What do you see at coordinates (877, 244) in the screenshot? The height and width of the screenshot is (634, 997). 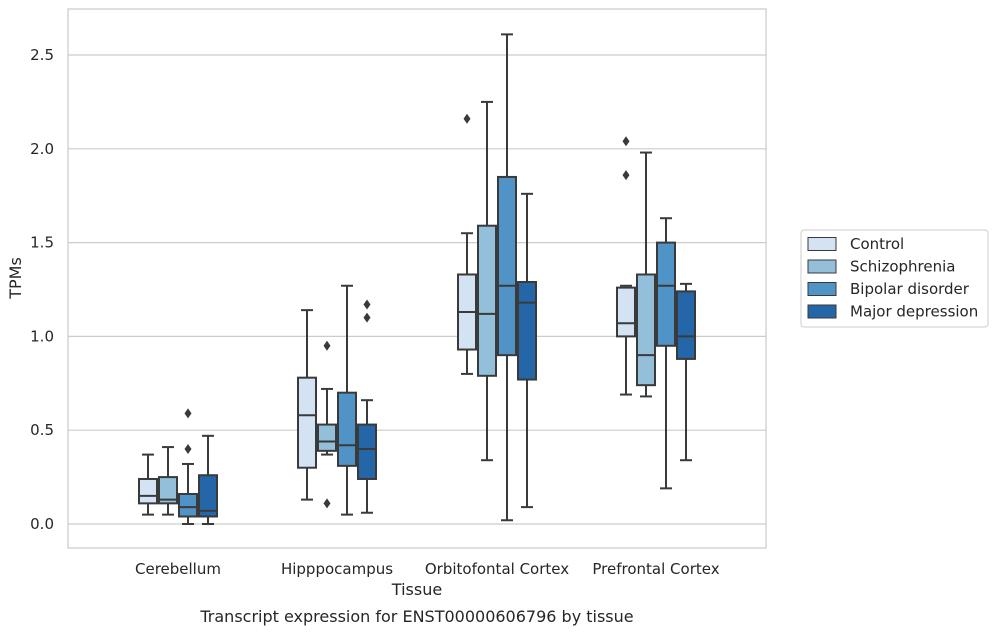 I see `legend-label: Control` at bounding box center [877, 244].